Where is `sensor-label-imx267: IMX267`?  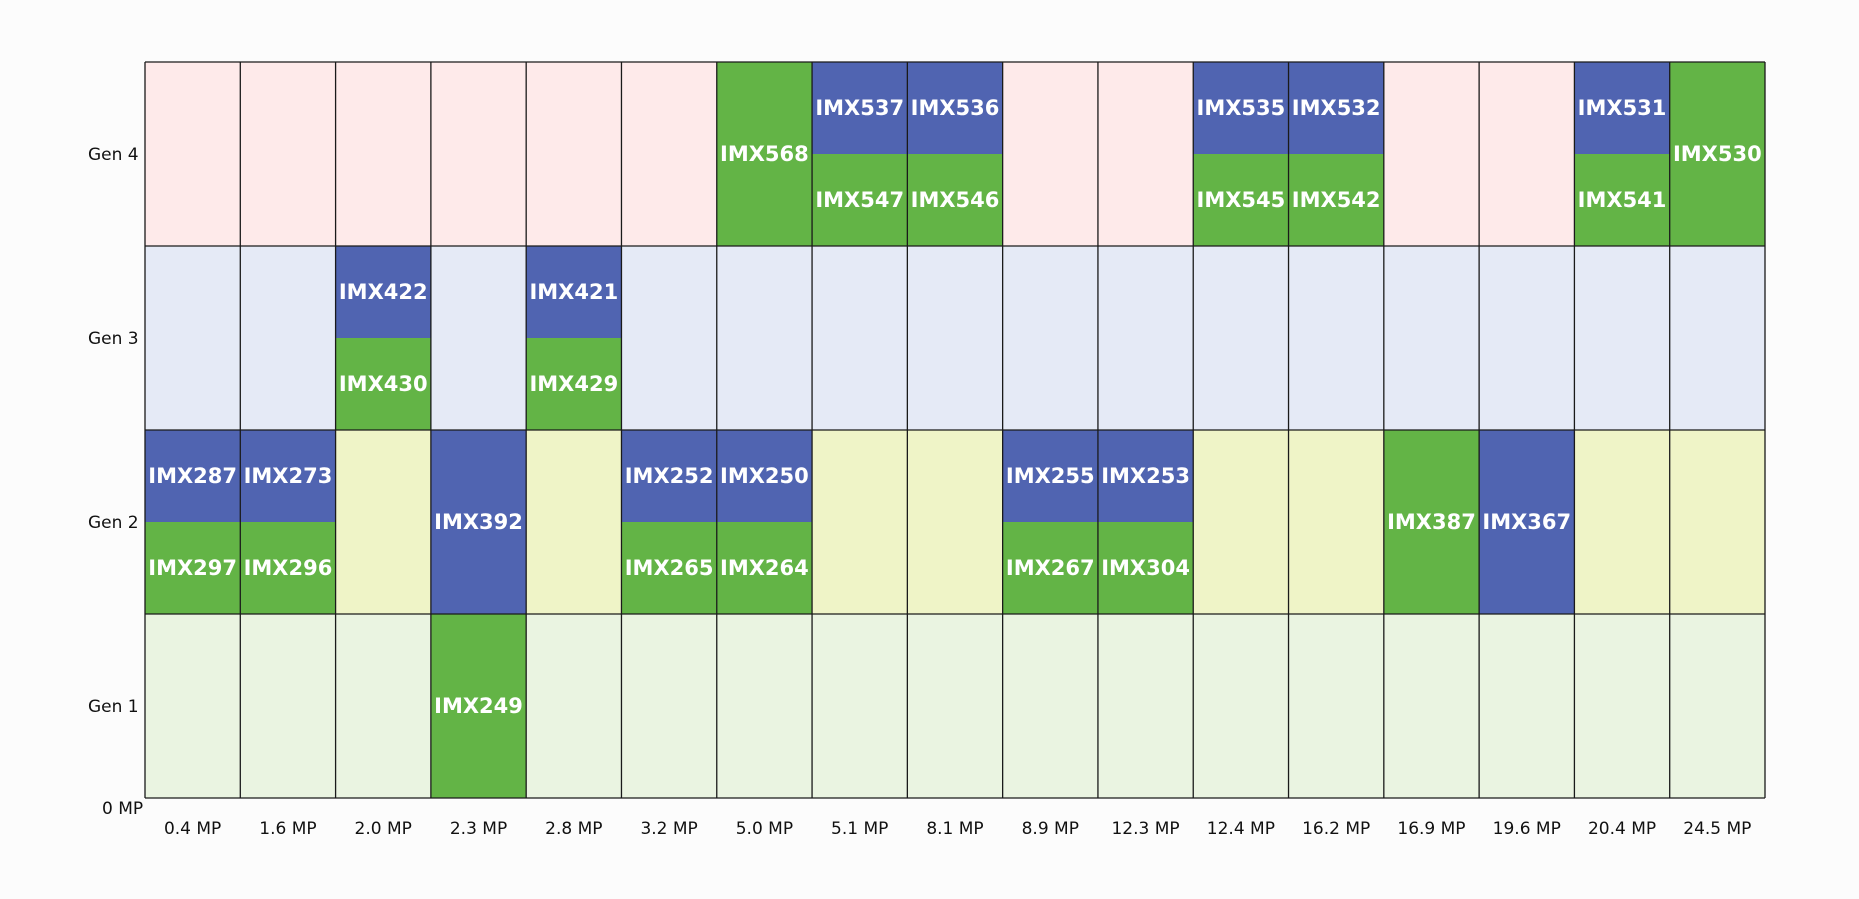
sensor-label-imx267: IMX267 is located at coordinates (1050, 568).